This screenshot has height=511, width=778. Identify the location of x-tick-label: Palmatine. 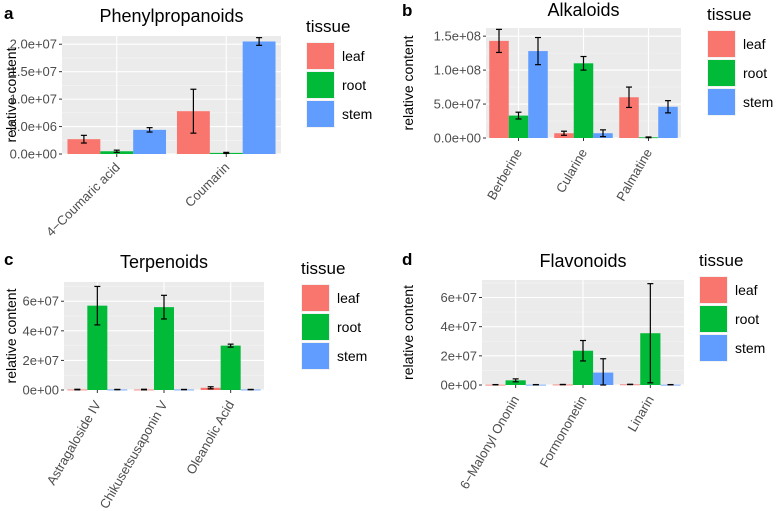
(634, 175).